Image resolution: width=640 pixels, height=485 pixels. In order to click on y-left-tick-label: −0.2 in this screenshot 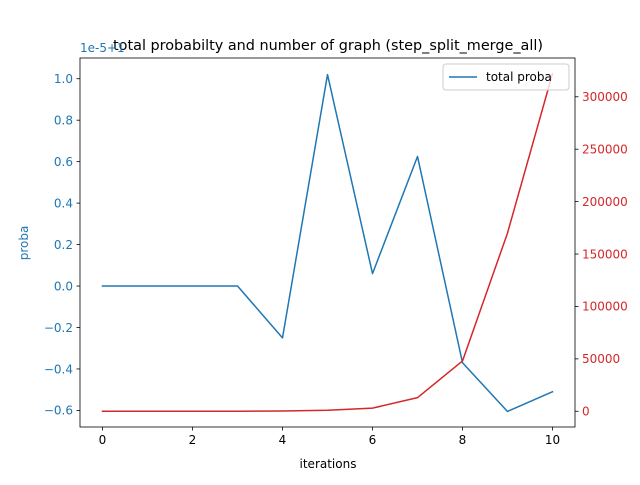, I will do `click(58, 328)`.